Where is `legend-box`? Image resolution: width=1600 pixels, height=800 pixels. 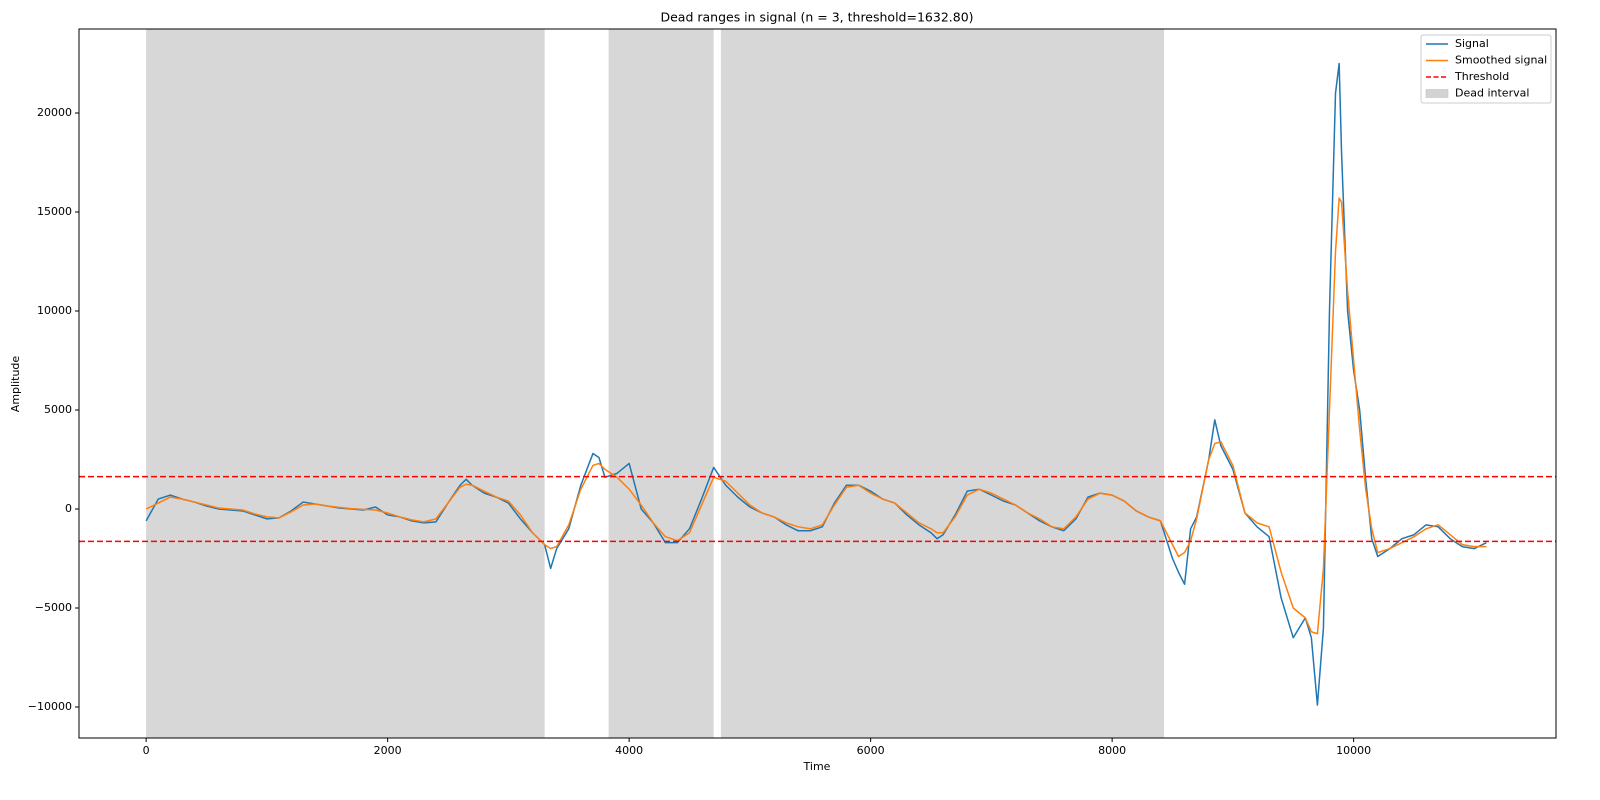 legend-box is located at coordinates (1486, 69).